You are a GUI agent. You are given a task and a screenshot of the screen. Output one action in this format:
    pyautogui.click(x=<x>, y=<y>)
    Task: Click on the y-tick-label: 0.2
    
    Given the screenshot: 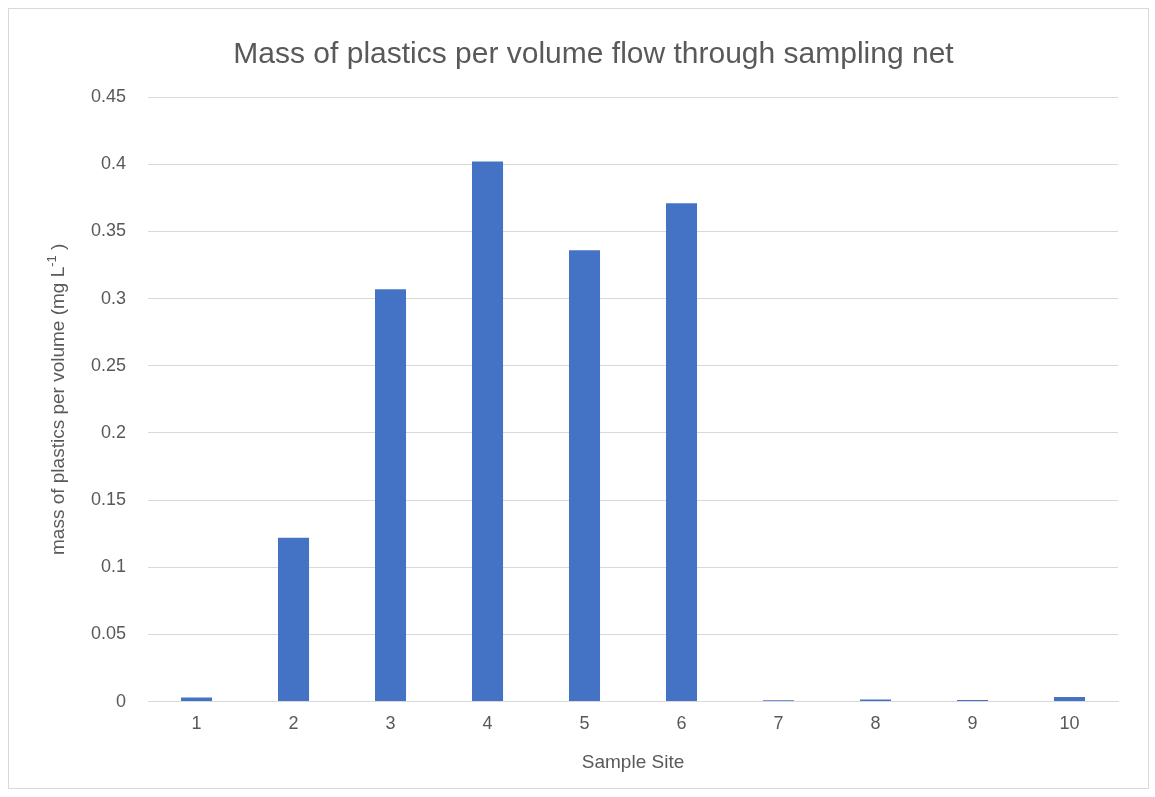 What is the action you would take?
    pyautogui.click(x=114, y=431)
    